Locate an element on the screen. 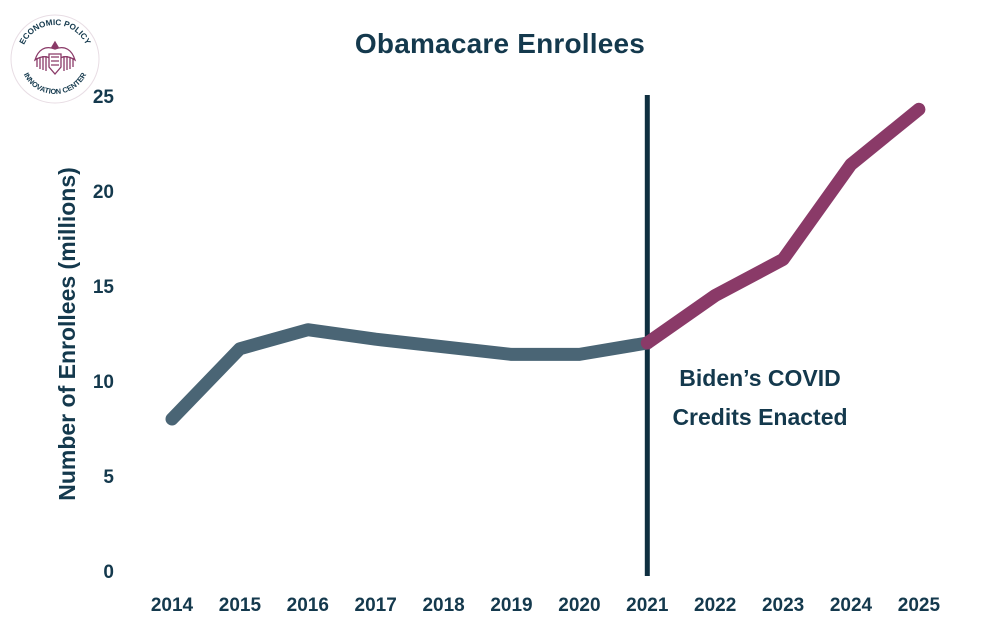 This screenshot has width=1000, height=641. logo-seal: ECONOMIC POLICY INNOVATION CENTER is located at coordinates (55, 59).